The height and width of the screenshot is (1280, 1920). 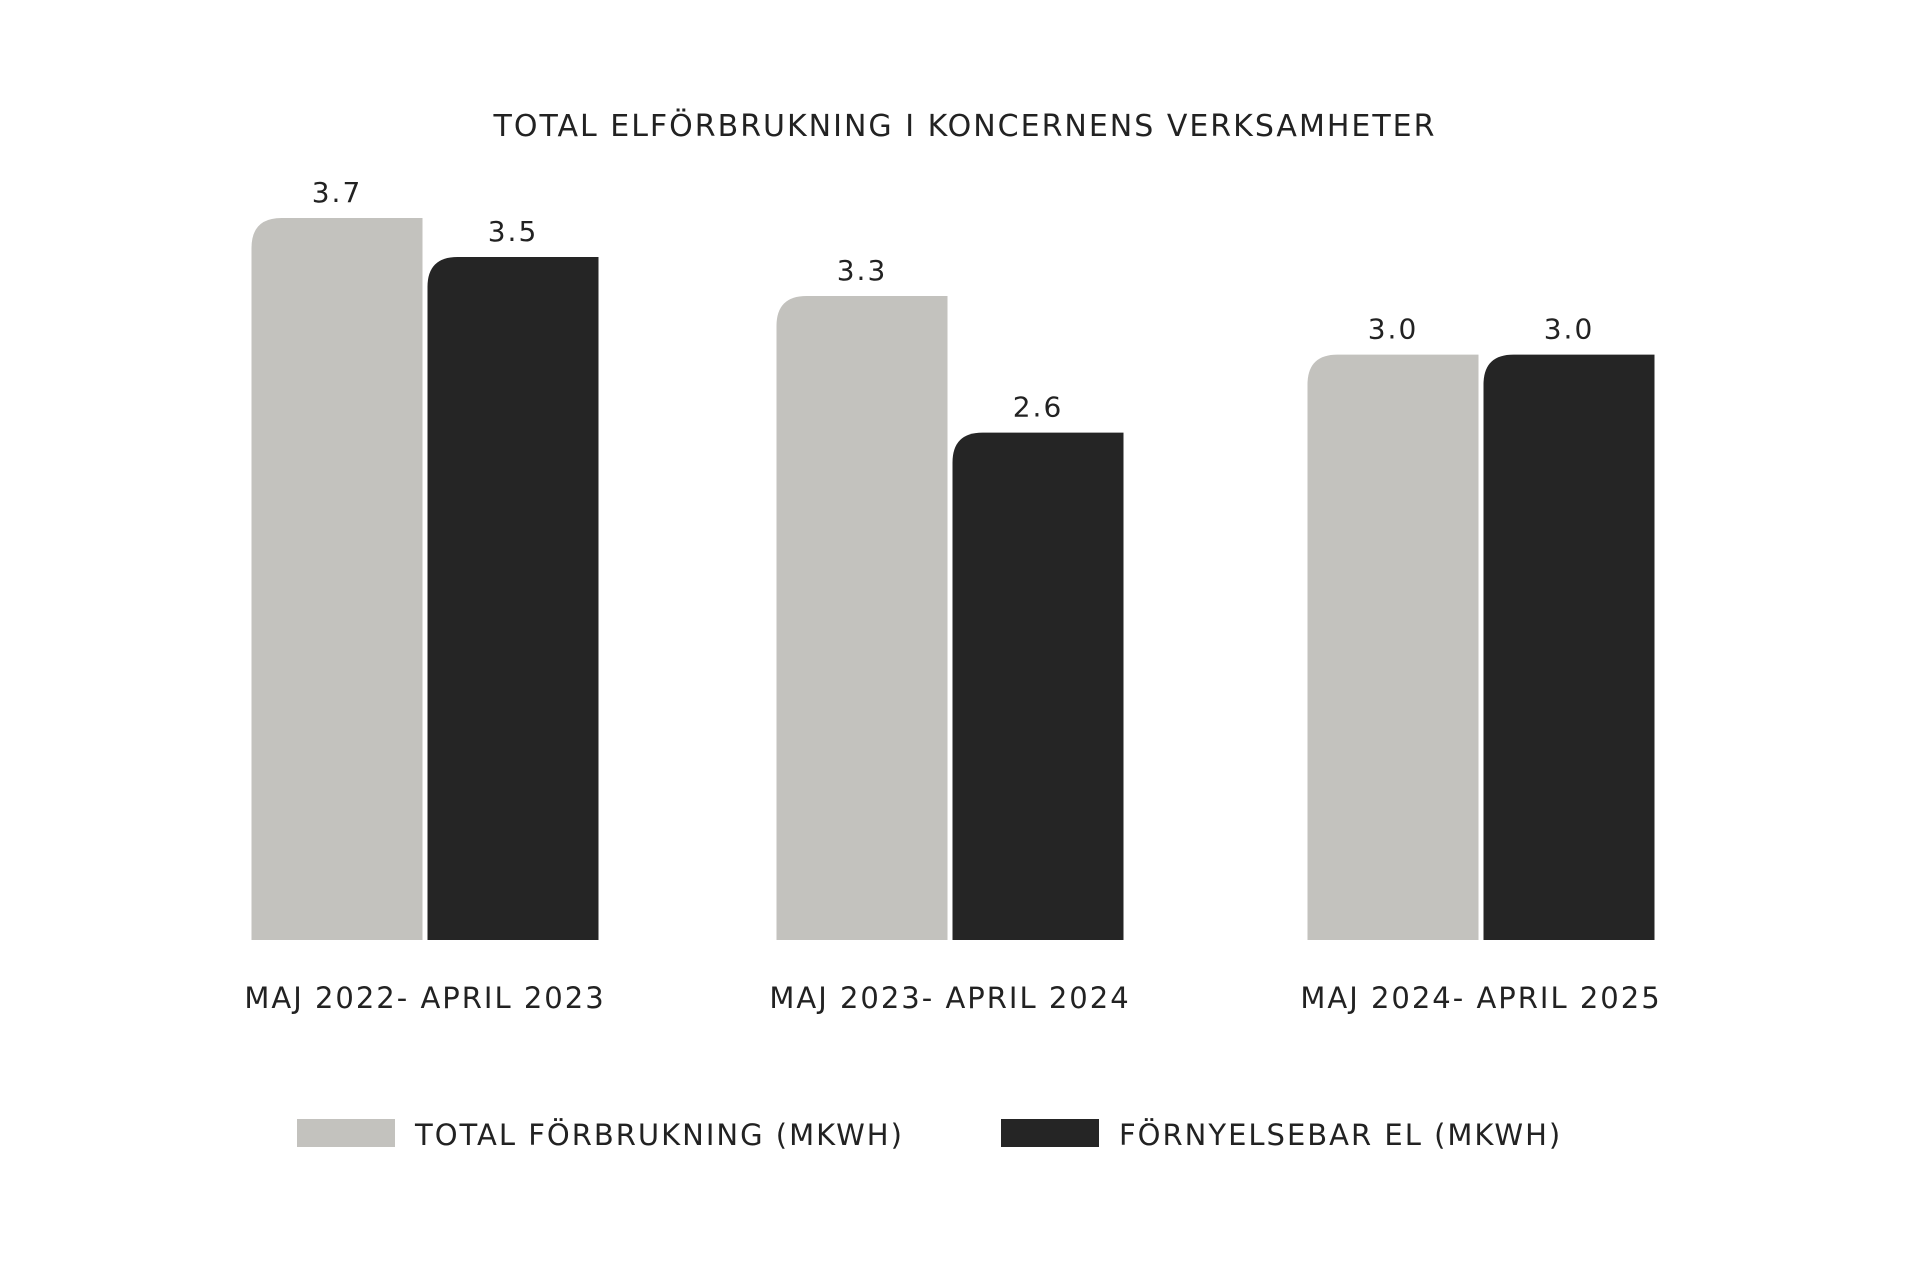 I want to click on x-tick-label: MAJ 2022- APRIL 2023, so click(x=424, y=998).